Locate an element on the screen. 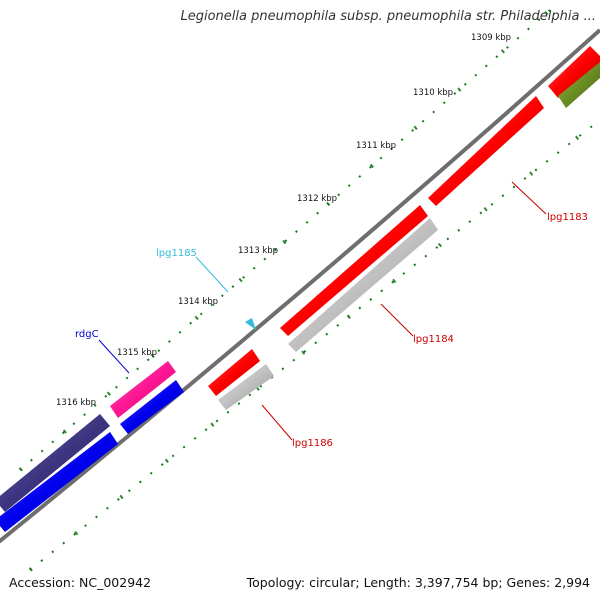  gene-arrow-red-upper-right is located at coordinates (574, 72).